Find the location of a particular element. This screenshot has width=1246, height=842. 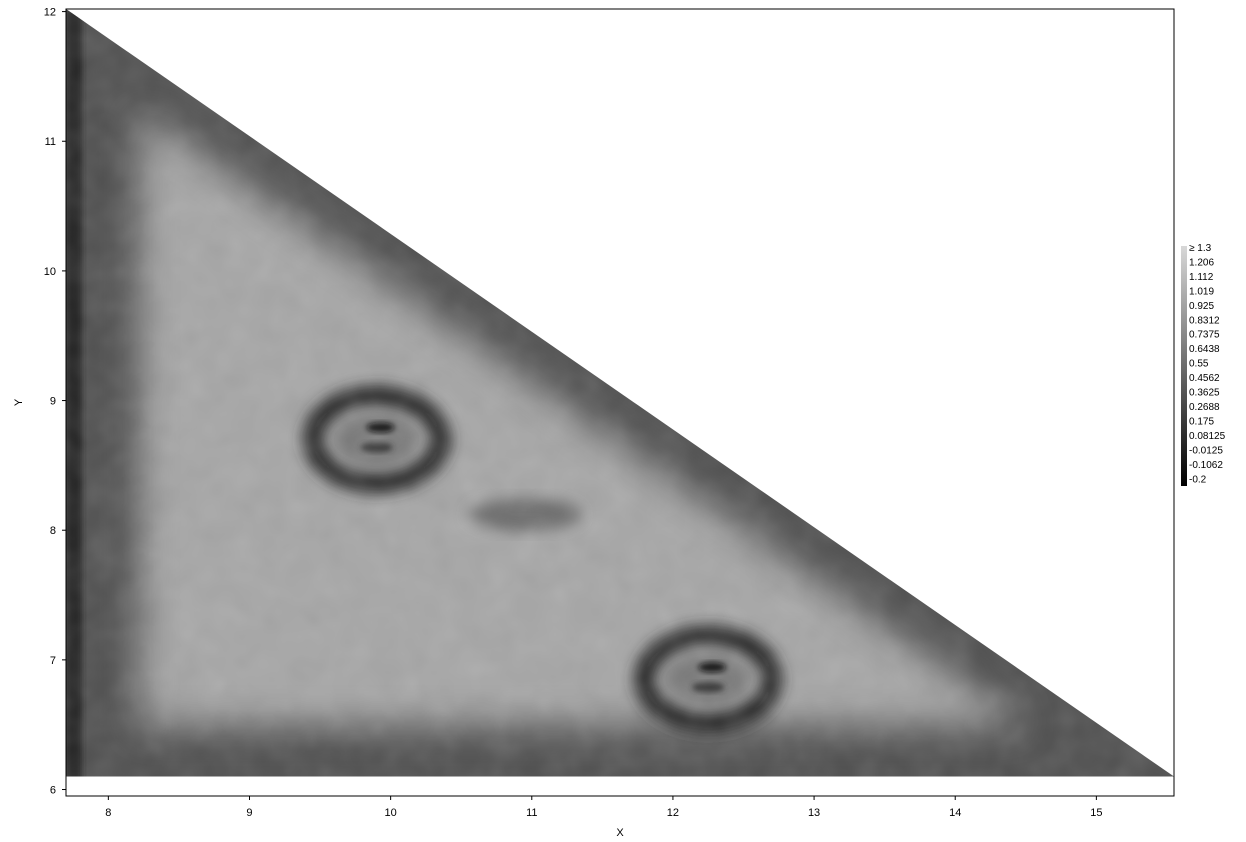

y-tick-label: 8 is located at coordinates (53, 531).